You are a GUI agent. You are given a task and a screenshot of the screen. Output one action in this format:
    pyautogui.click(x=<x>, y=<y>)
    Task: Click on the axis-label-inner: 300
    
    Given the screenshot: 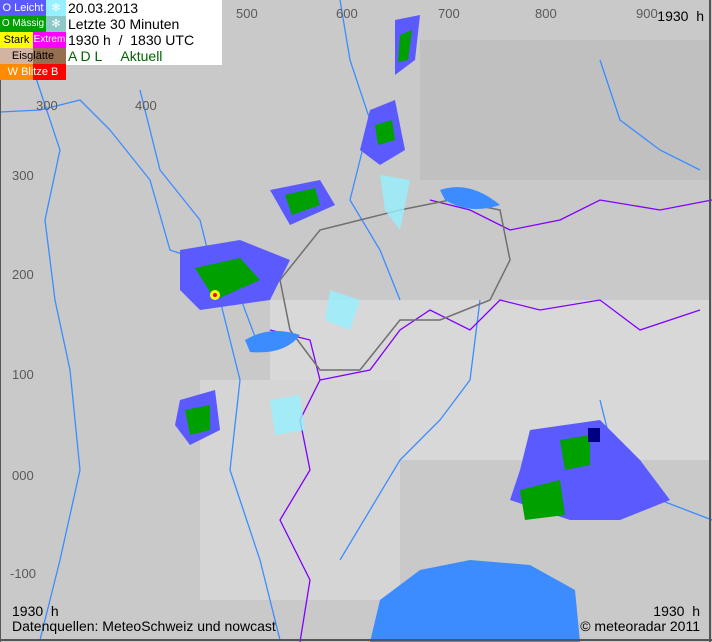 What is the action you would take?
    pyautogui.click(x=47, y=105)
    